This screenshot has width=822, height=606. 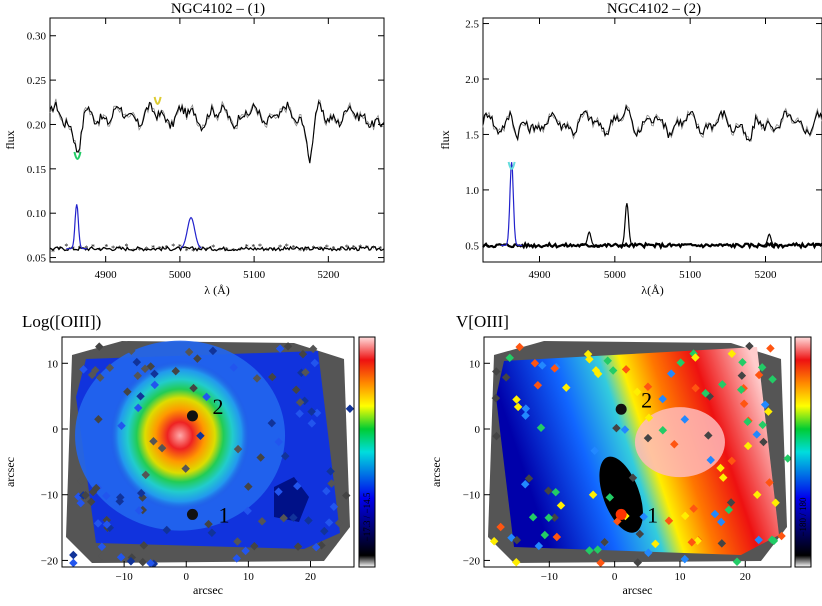 I want to click on oiii-faint-patch, so click(x=291, y=499).